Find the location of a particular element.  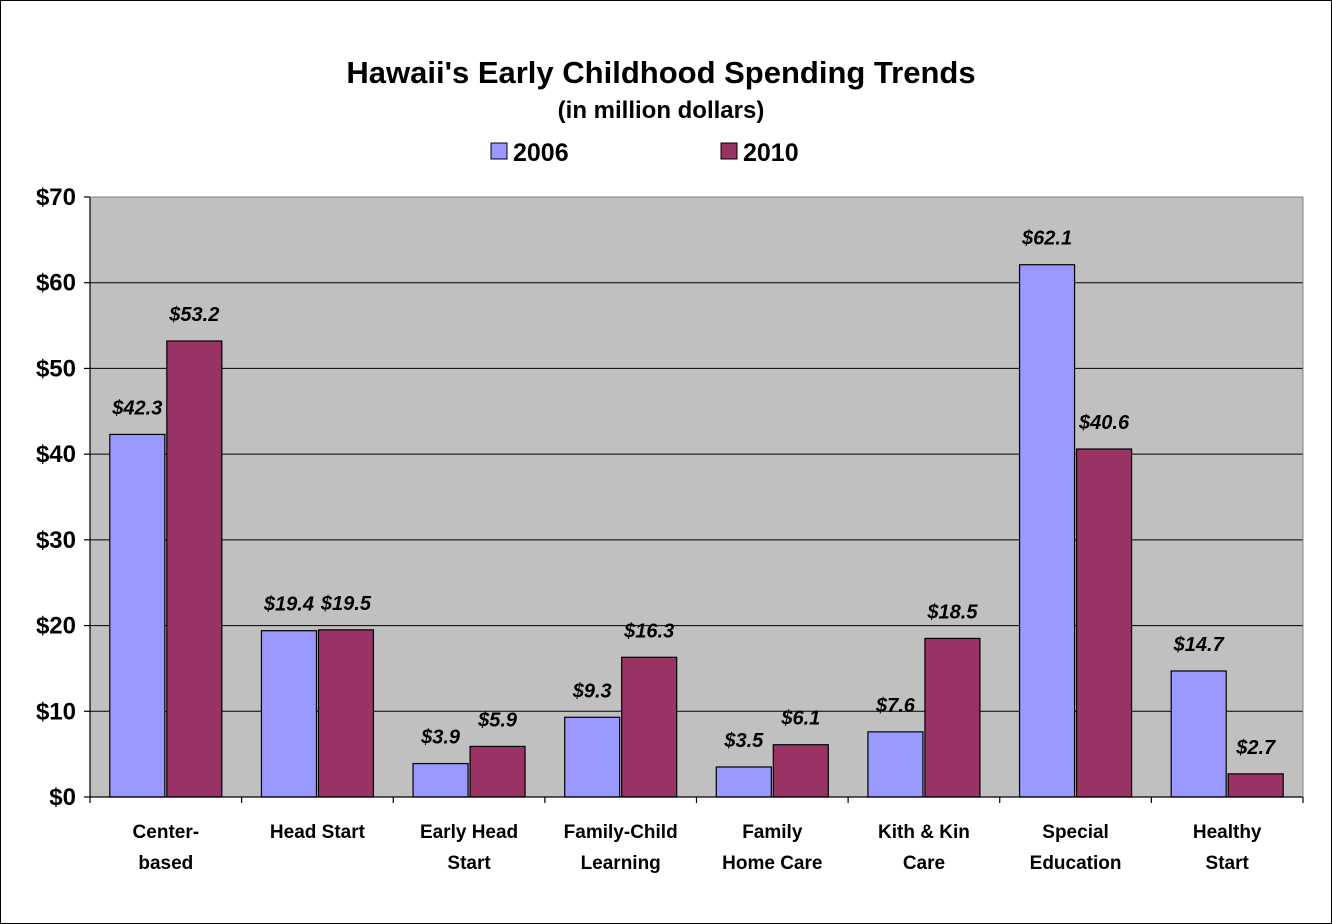

data-label: $6.1 is located at coordinates (800, 719).